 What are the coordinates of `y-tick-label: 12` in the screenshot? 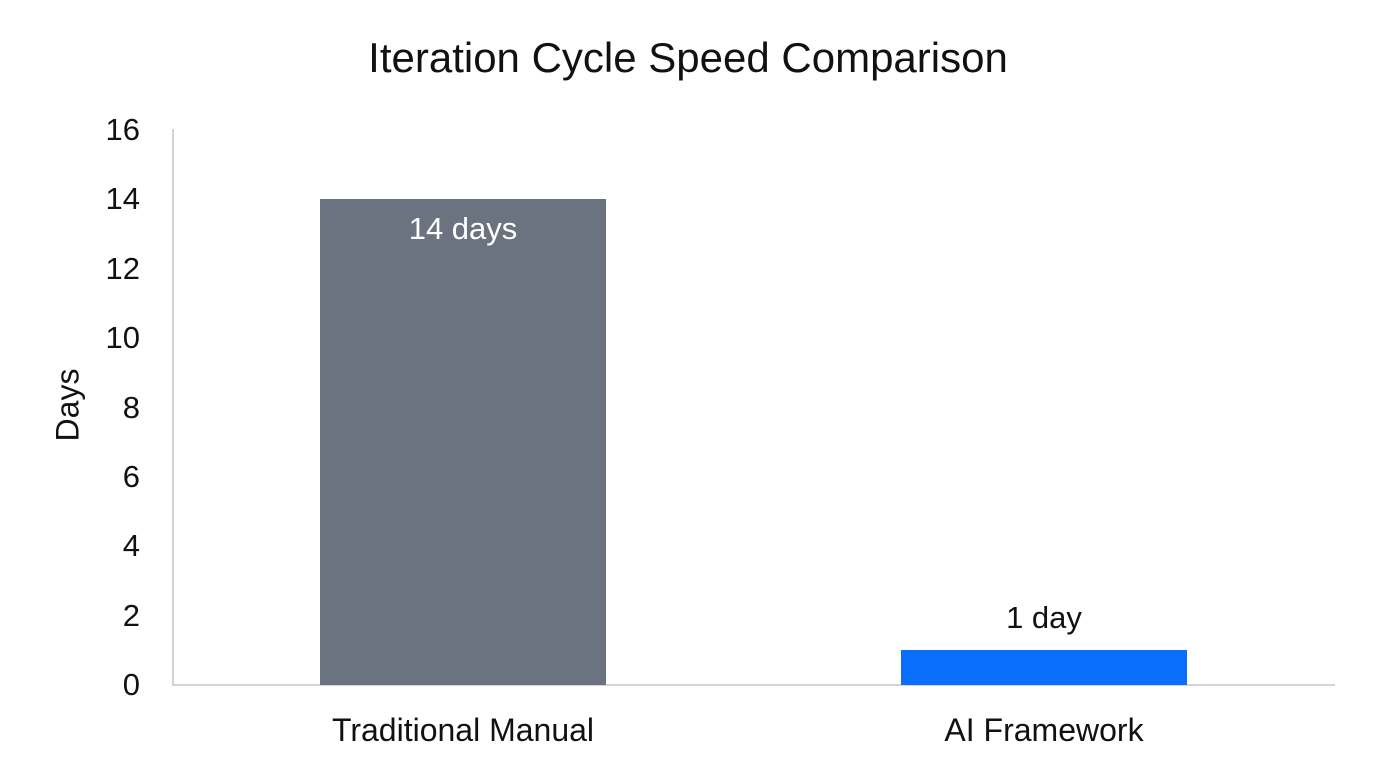 It's located at (122, 268).